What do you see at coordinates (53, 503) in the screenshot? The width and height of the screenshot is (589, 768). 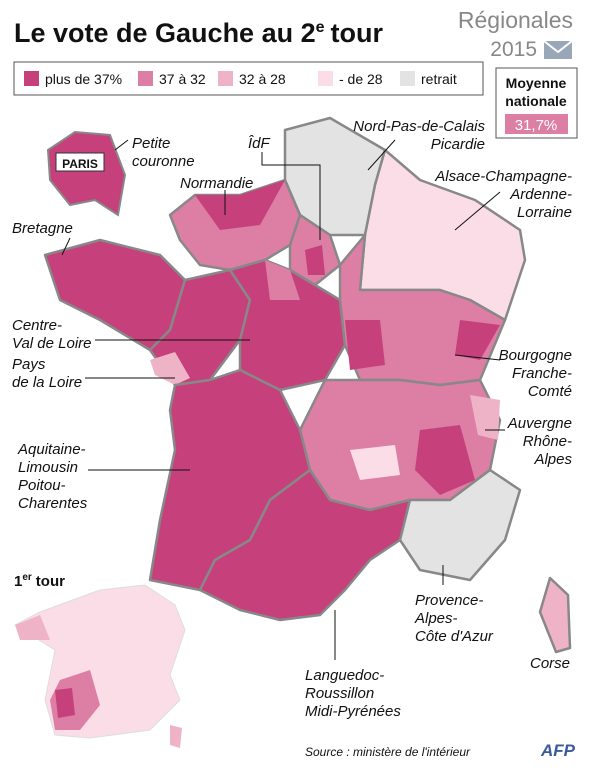 I see `region-label: Charentes` at bounding box center [53, 503].